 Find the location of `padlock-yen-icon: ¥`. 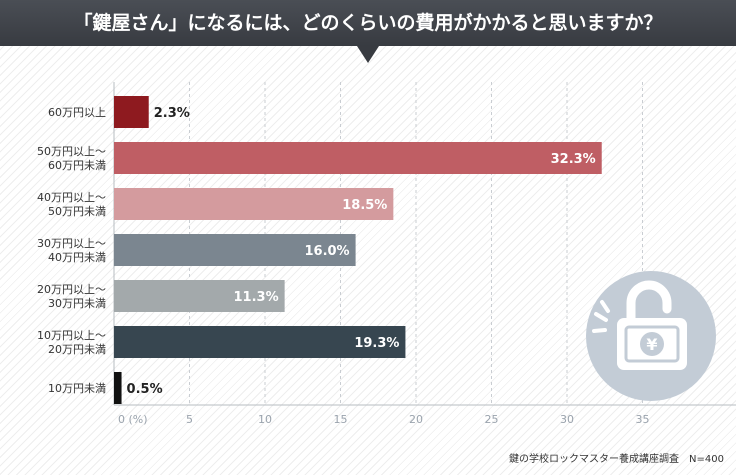

padlock-yen-icon: ¥ is located at coordinates (651, 336).